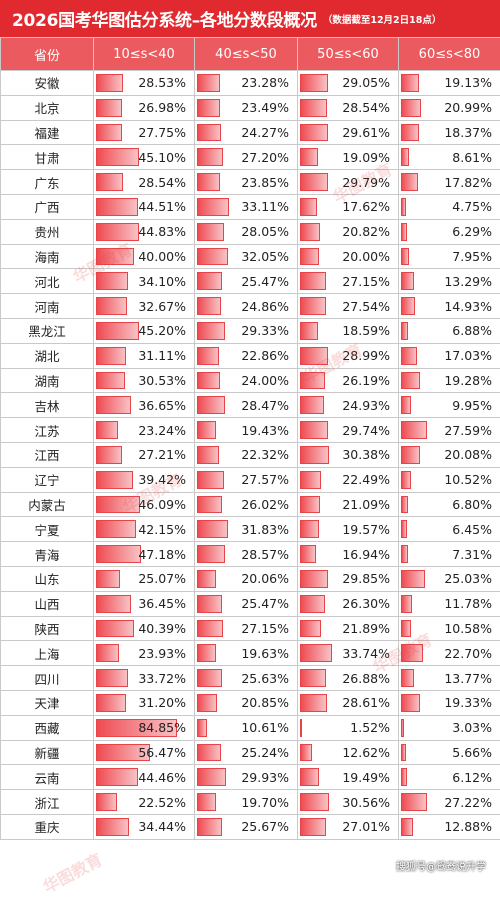 This screenshot has height=898, width=500. What do you see at coordinates (162, 133) in the screenshot?
I see `percent-value: 27.75%` at bounding box center [162, 133].